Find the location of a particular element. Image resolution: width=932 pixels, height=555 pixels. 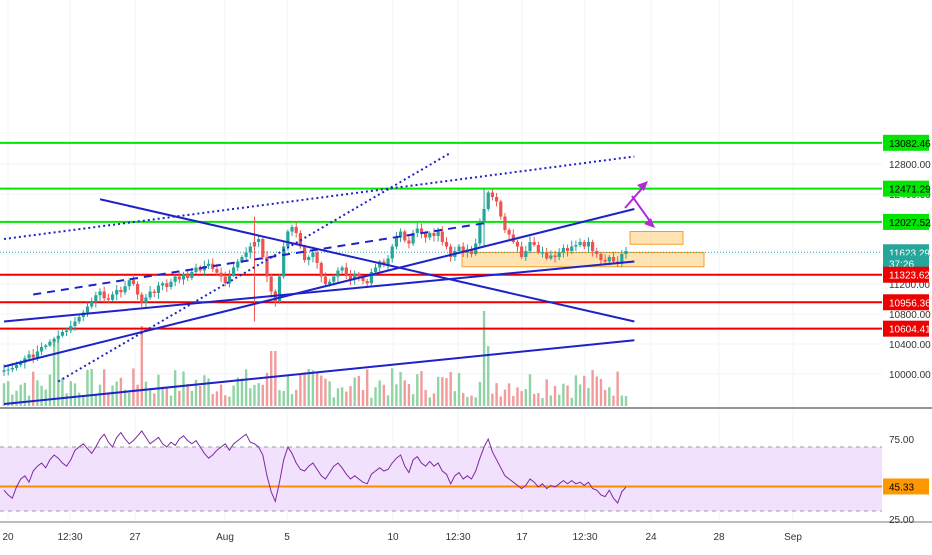

volume-layer is located at coordinates (315, 358).